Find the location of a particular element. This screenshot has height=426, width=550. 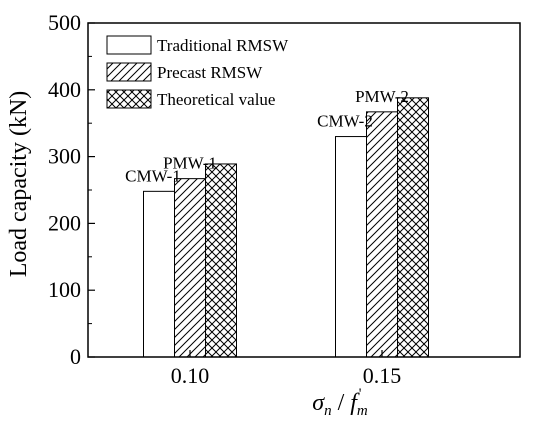

x-title-sub-n: n is located at coordinates (328, 411).